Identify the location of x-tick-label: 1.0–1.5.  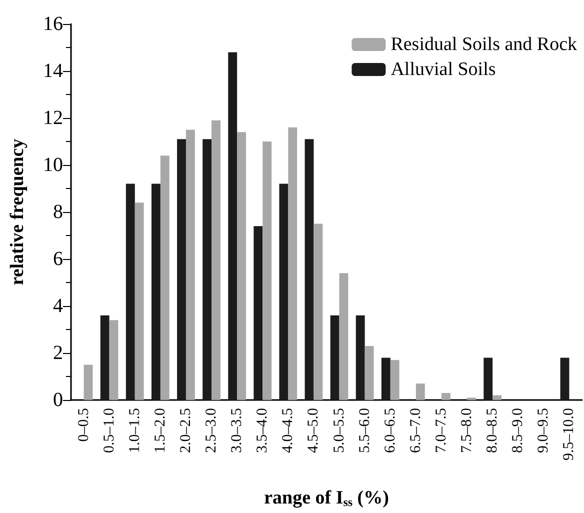
(134, 430).